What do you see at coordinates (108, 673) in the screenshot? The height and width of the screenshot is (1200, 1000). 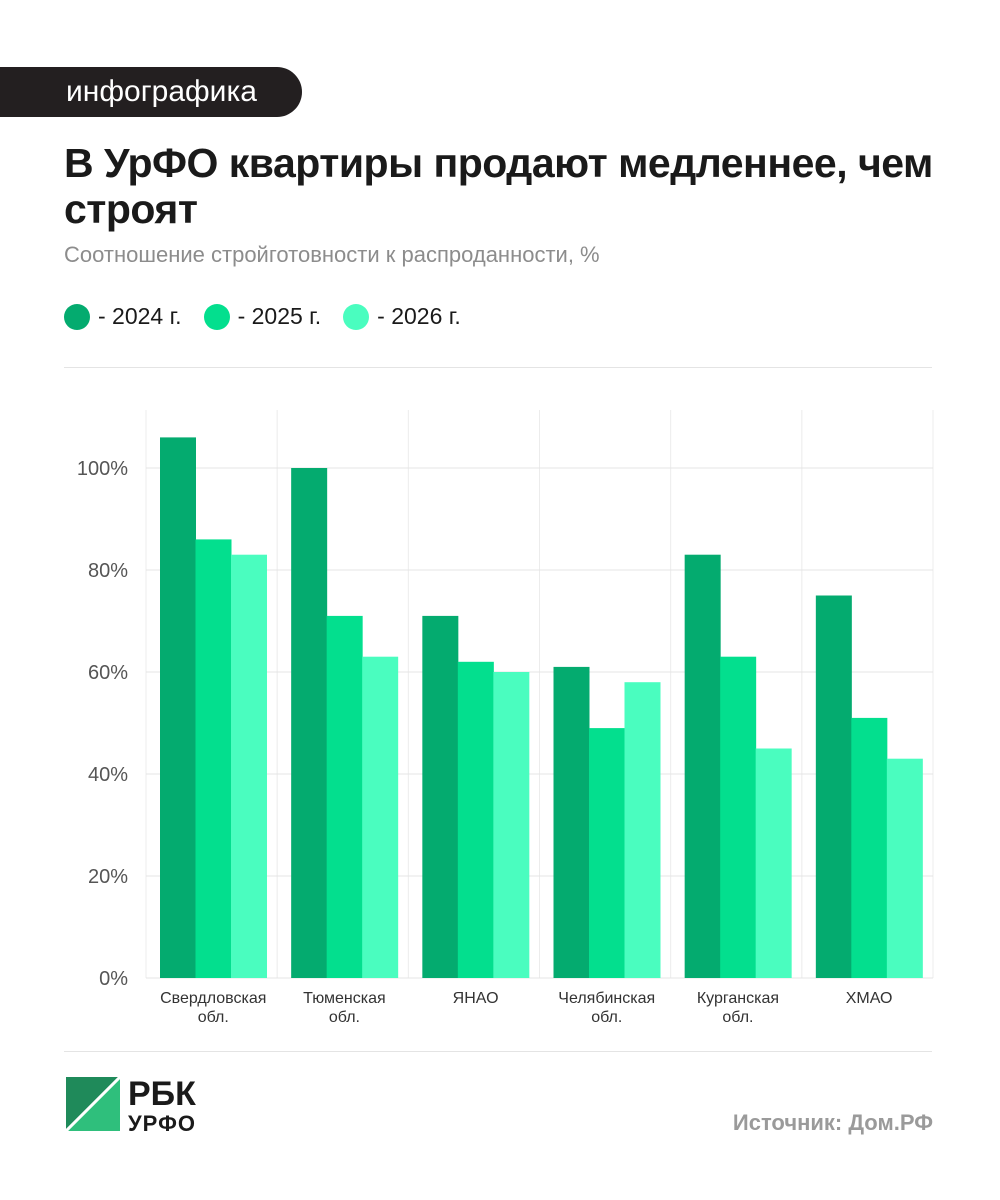 I see `y-tick-label: 60%` at bounding box center [108, 673].